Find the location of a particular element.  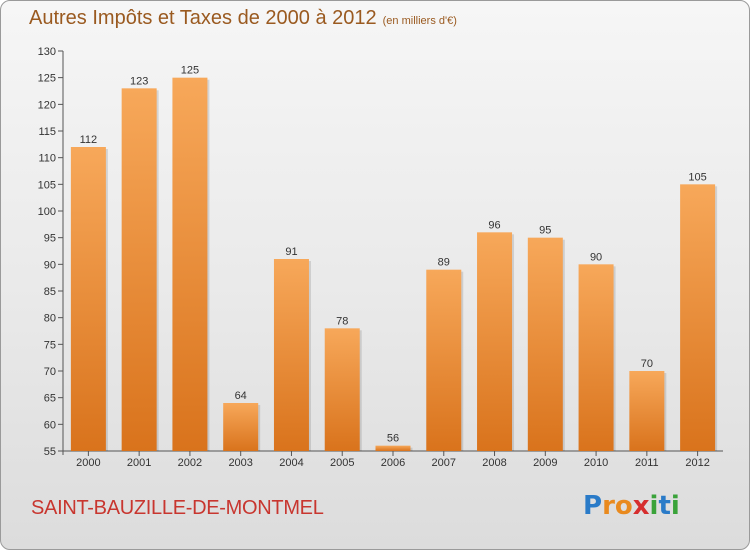

logo-letter: x is located at coordinates (641, 506).